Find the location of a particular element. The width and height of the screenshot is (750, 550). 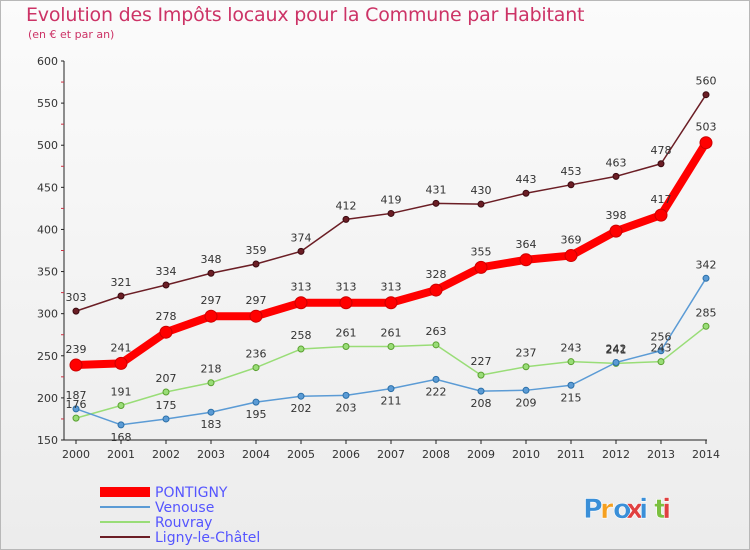

y-tick-label: 550 is located at coordinates (47, 103).